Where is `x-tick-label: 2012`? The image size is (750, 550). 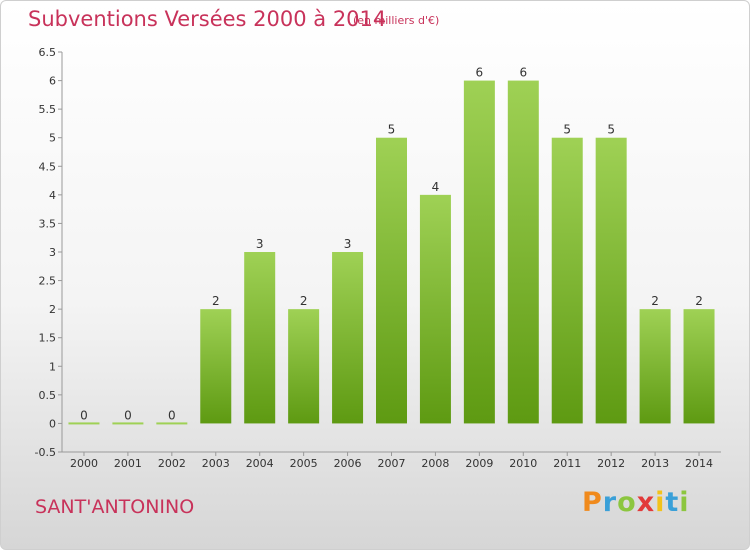
x-tick-label: 2012 is located at coordinates (611, 463).